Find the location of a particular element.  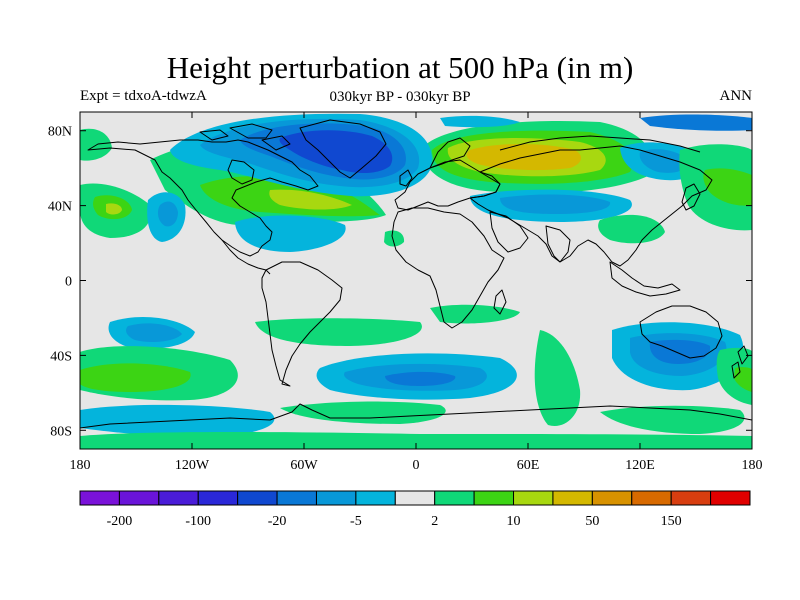

season-label: ANN is located at coordinates (736, 96).